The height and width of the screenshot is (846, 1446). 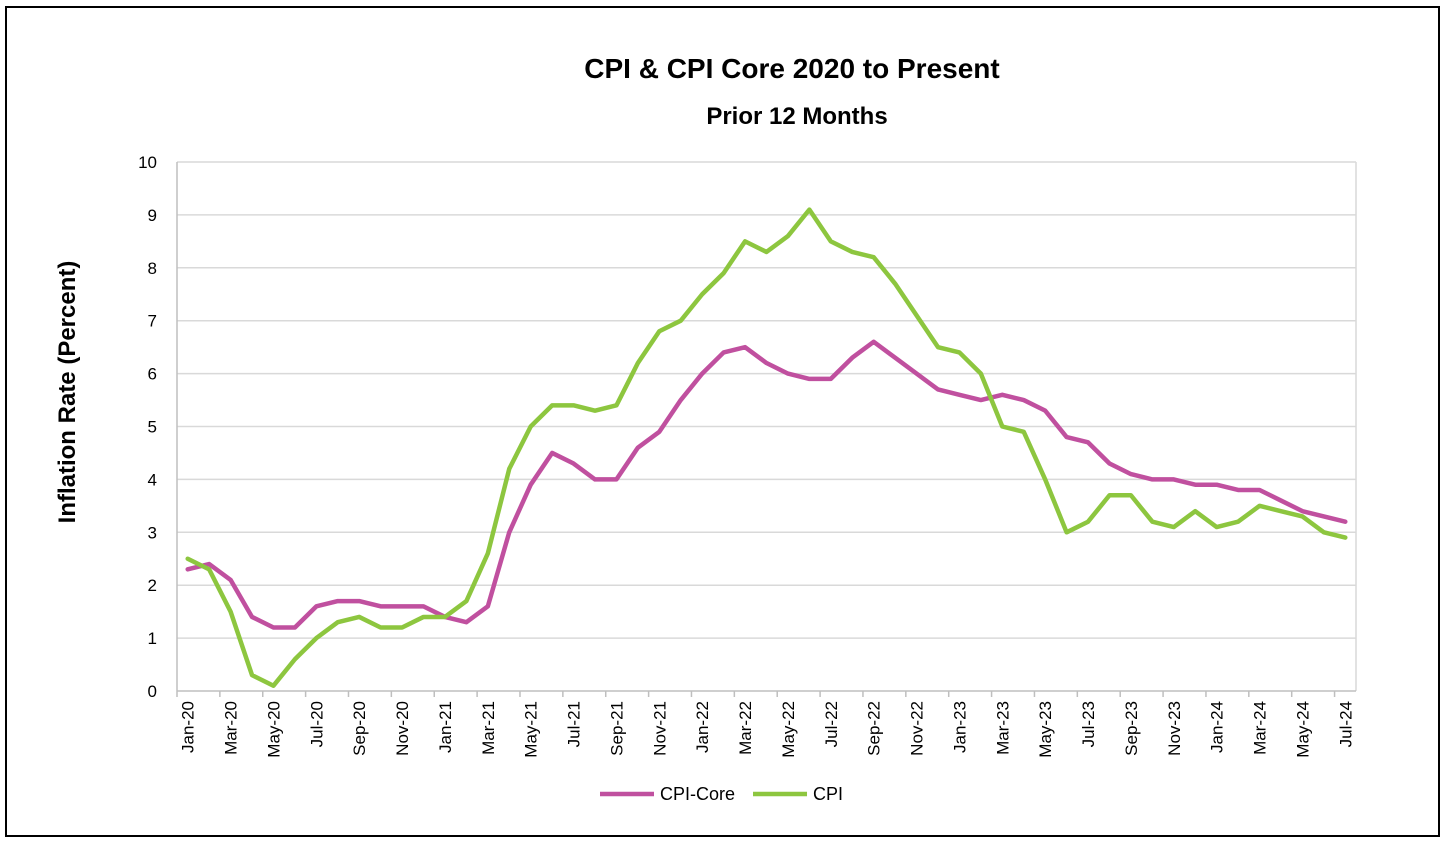 What do you see at coordinates (67, 392) in the screenshot?
I see `y-axis-label: Inflation Rate (Percent)` at bounding box center [67, 392].